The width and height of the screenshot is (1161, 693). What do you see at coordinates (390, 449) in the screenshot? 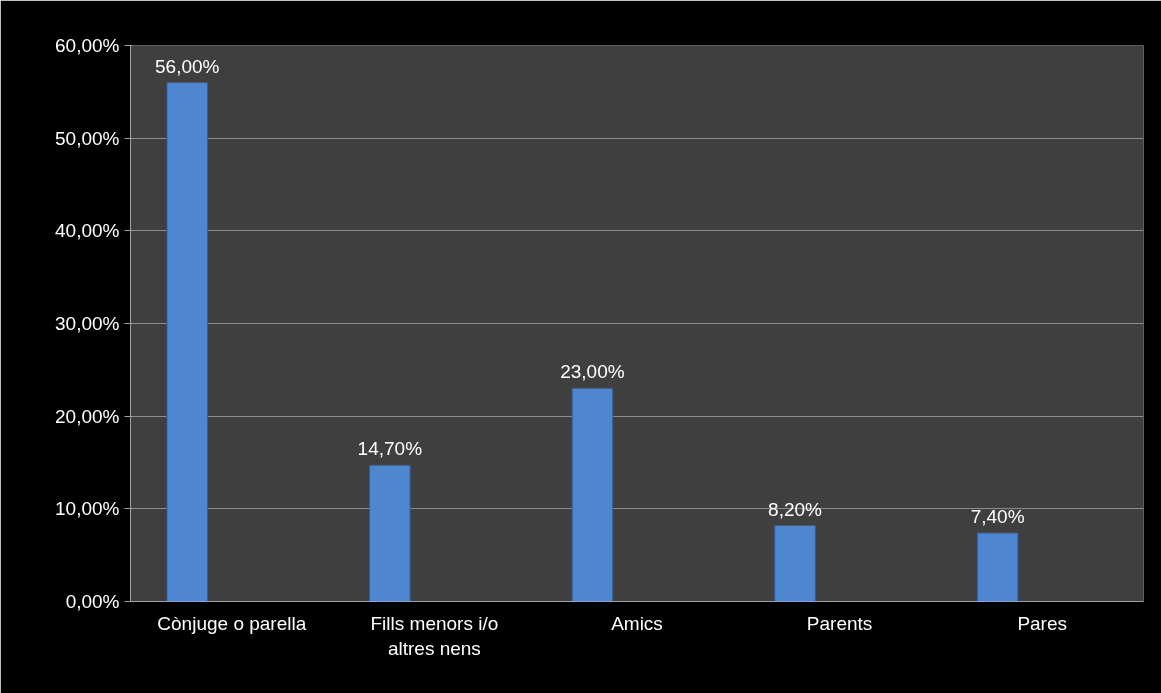
I see `data-label: 14,70%` at bounding box center [390, 449].